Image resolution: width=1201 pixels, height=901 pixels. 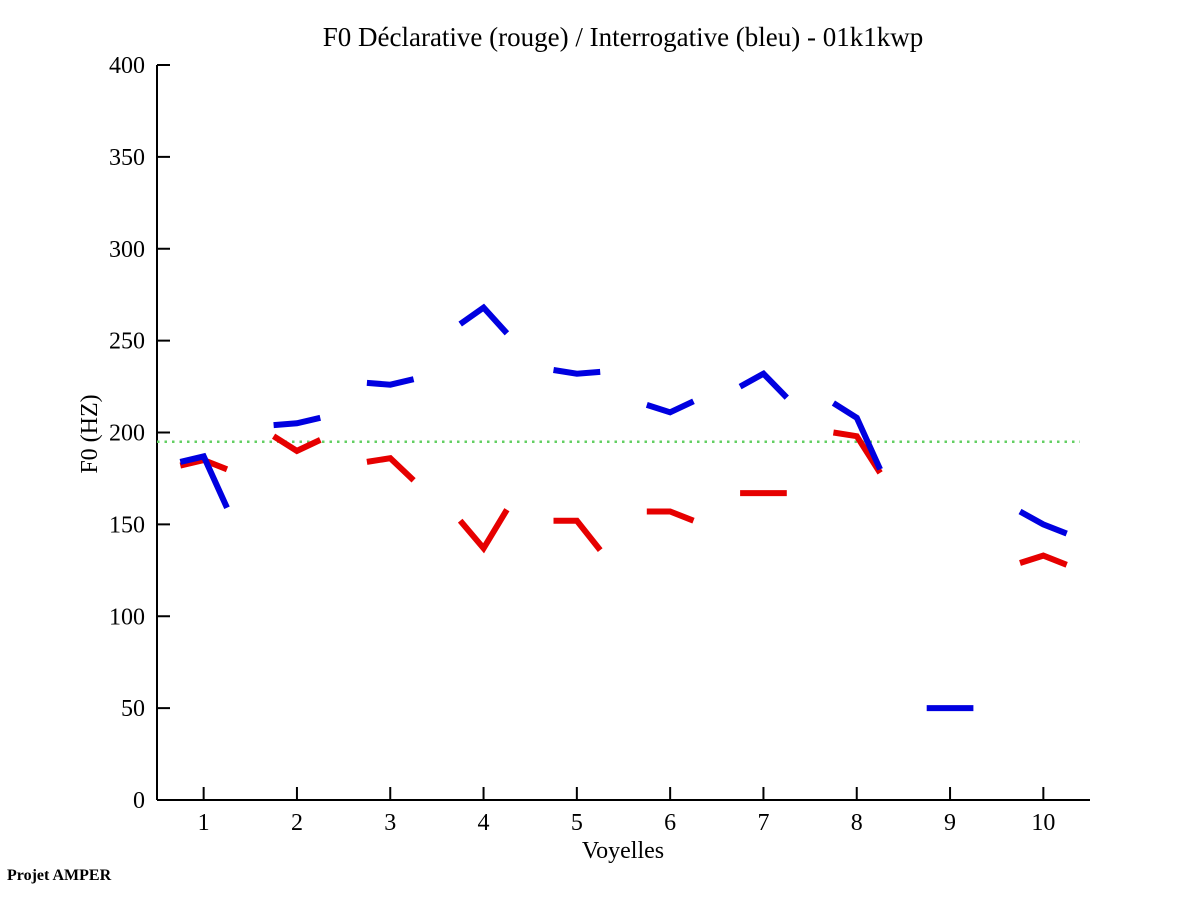 I want to click on y-tick-label: 250, so click(x=127, y=342).